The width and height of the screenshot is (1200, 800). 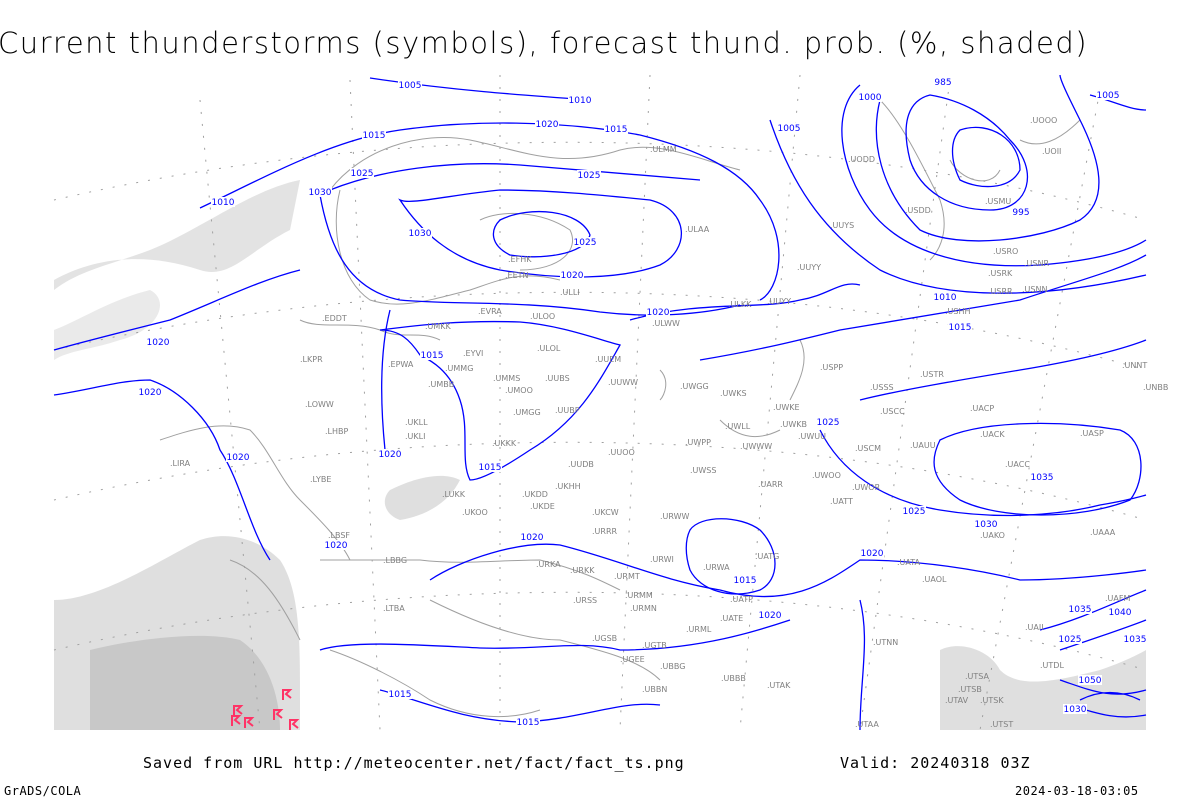 What do you see at coordinates (520, 259) in the screenshot?
I see `station-label: .EFHK` at bounding box center [520, 259].